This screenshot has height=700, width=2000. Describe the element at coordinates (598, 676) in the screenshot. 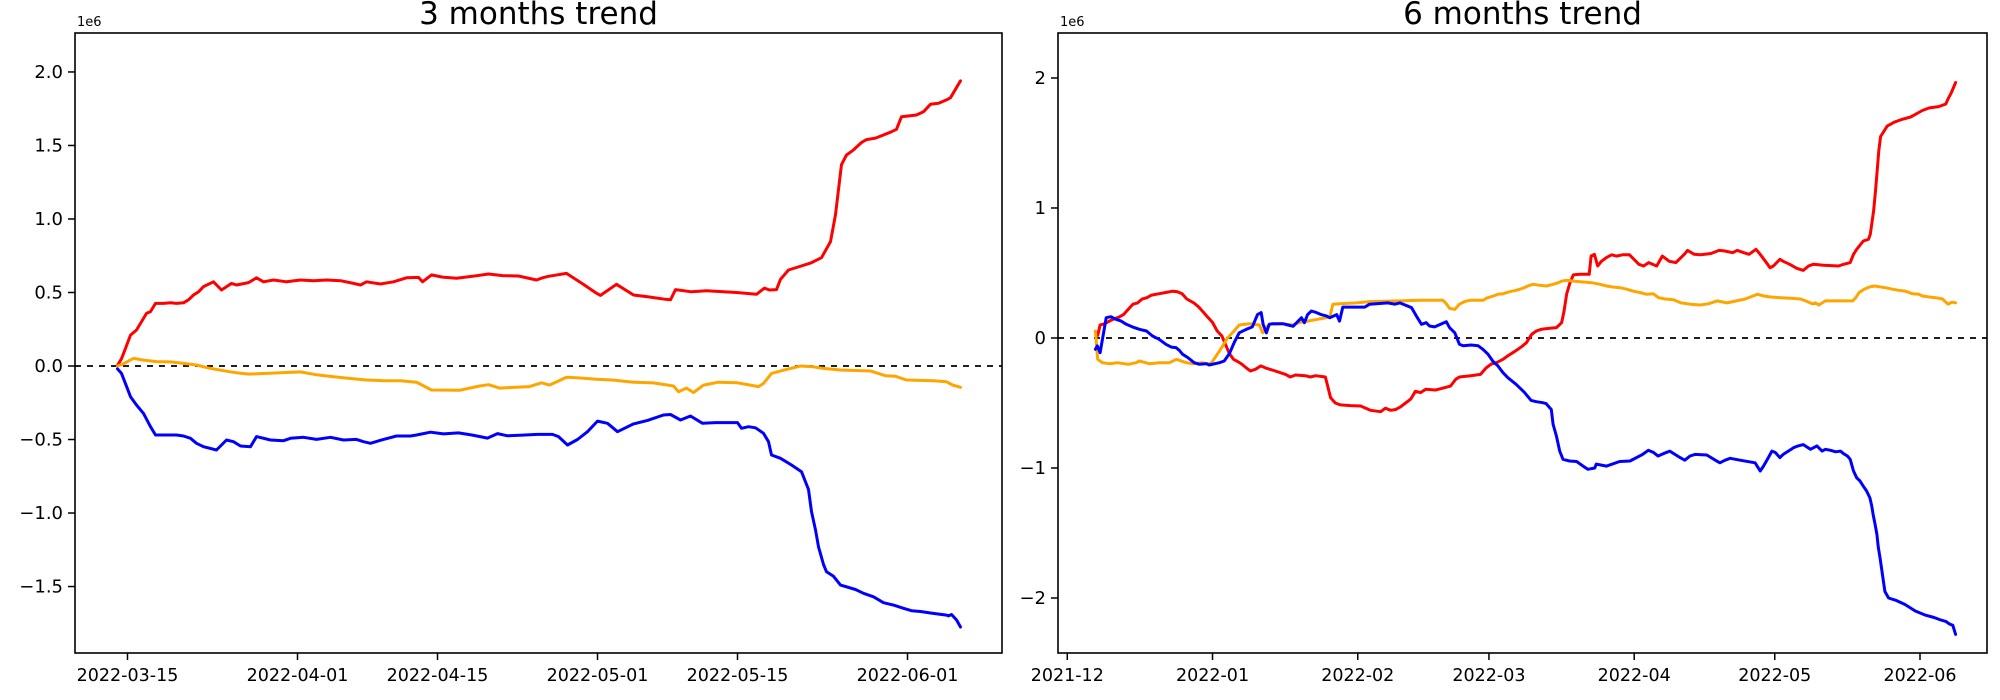

I see `x-tick-label: 2022-05-01` at that location.